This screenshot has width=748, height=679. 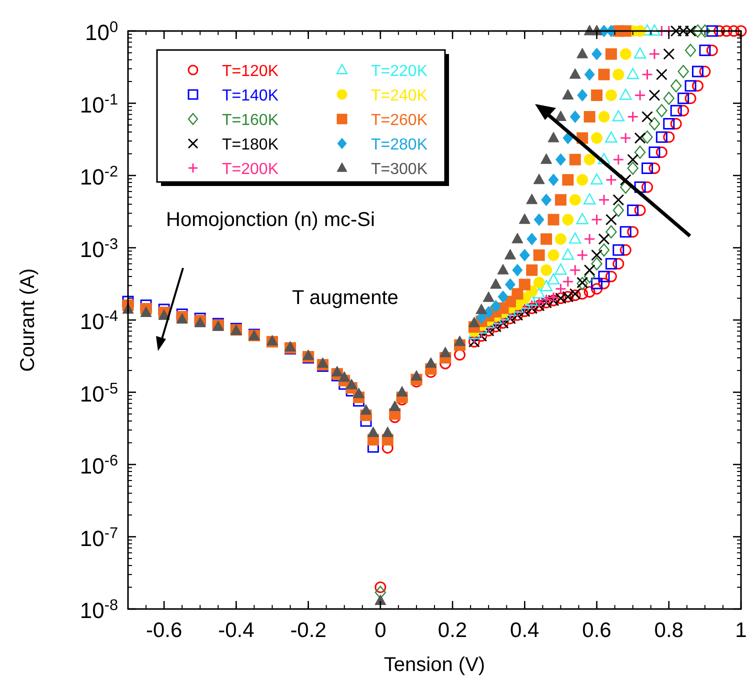 What do you see at coordinates (270, 220) in the screenshot?
I see `annotation: Homojonction (n) mc-Si` at bounding box center [270, 220].